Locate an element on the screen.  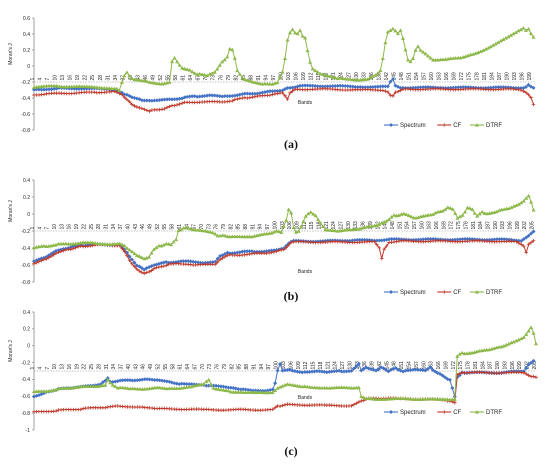
x-tick-label: 154 is located at coordinates (417, 76).